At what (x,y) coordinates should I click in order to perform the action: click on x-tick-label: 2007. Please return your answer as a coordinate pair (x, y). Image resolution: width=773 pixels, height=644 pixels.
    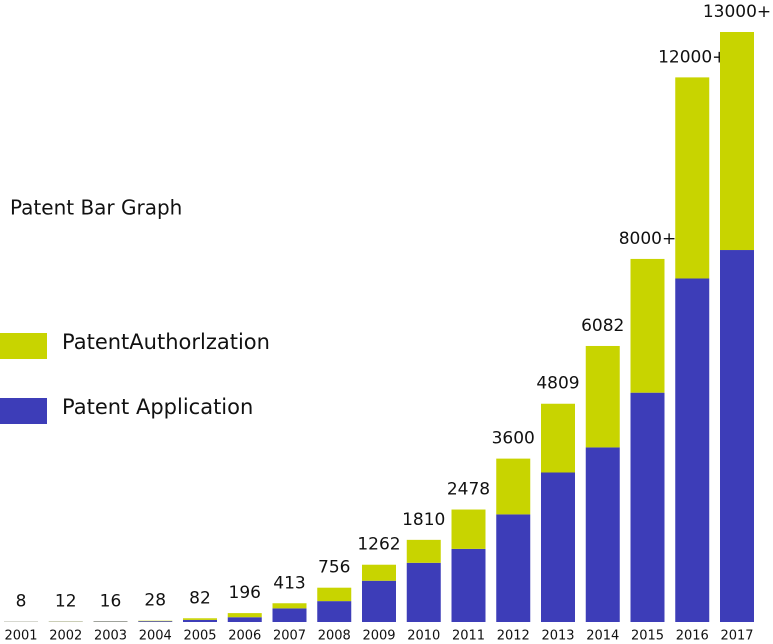
    Looking at the image, I should click on (289, 636).